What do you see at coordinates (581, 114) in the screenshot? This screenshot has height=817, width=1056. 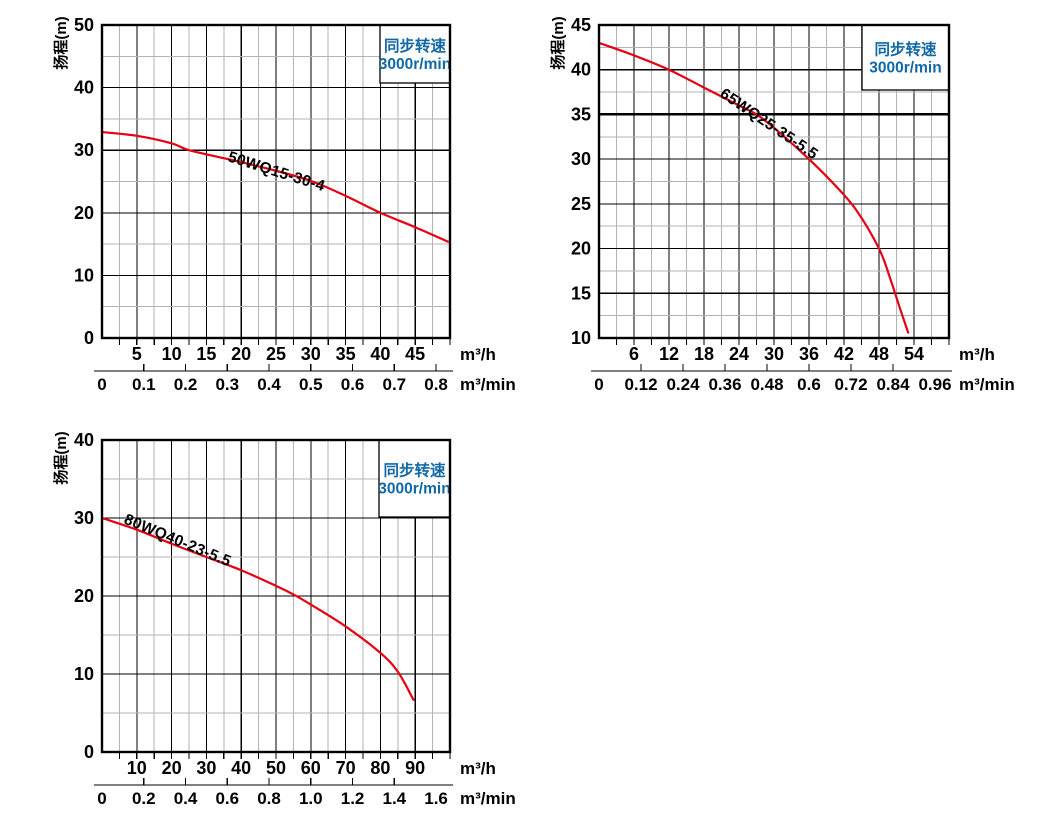 I see `y-tick-label: 35` at bounding box center [581, 114].